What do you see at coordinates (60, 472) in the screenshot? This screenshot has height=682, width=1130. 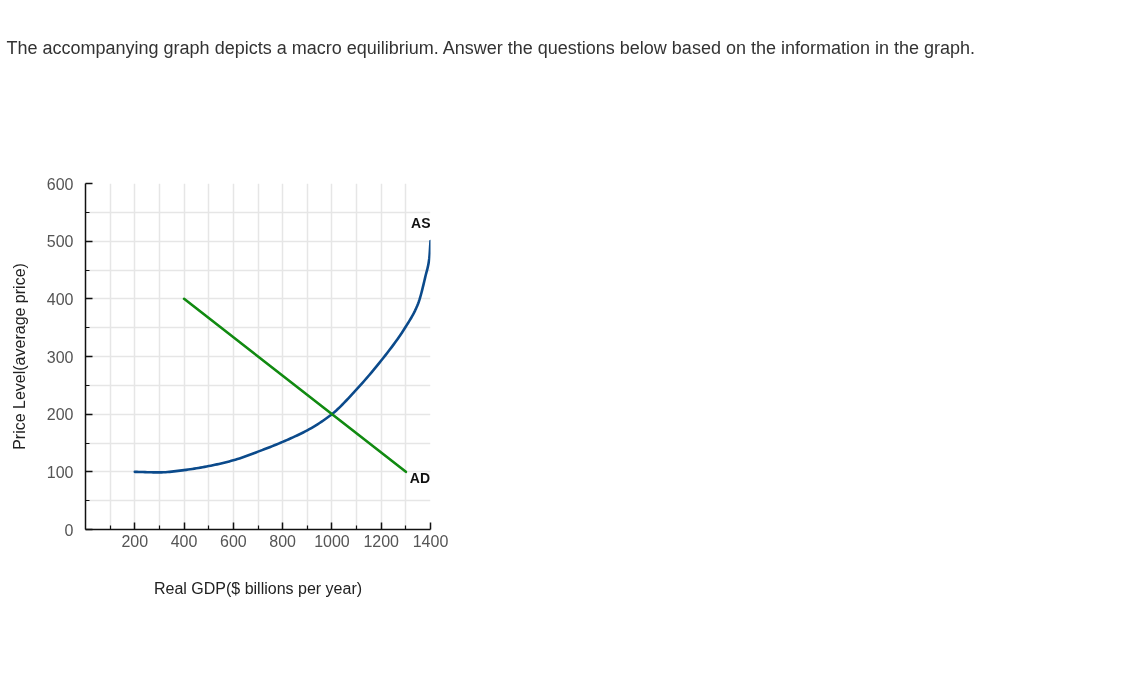 I see `y-tick-label: 100` at bounding box center [60, 472].